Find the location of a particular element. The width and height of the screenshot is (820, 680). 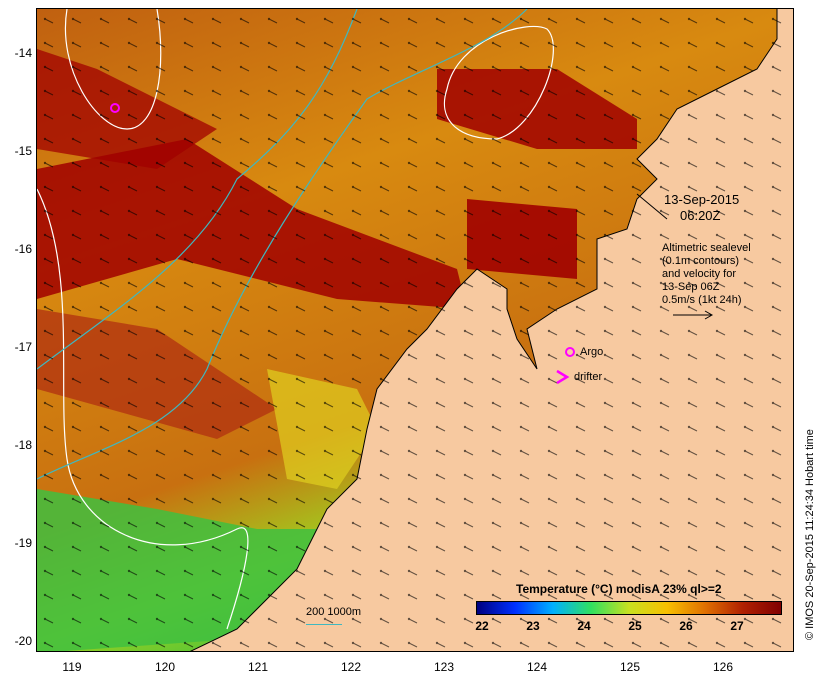

info-line: (0.1m contours) is located at coordinates (701, 261).